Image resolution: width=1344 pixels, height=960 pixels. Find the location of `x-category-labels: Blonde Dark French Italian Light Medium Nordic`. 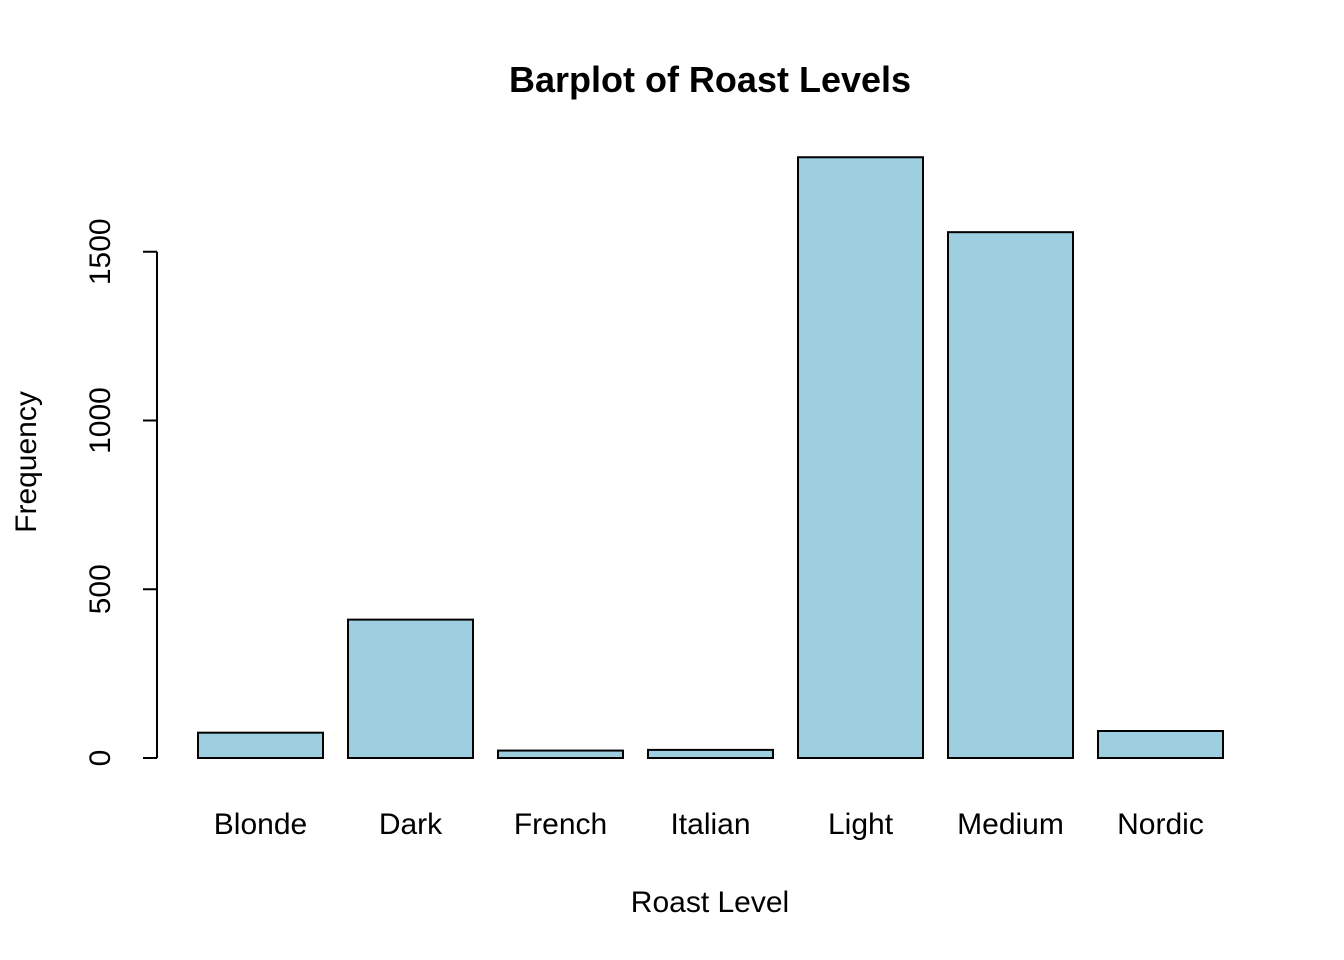

x-category-labels: Blonde Dark French Italian Light Medium Nordic is located at coordinates (709, 824).